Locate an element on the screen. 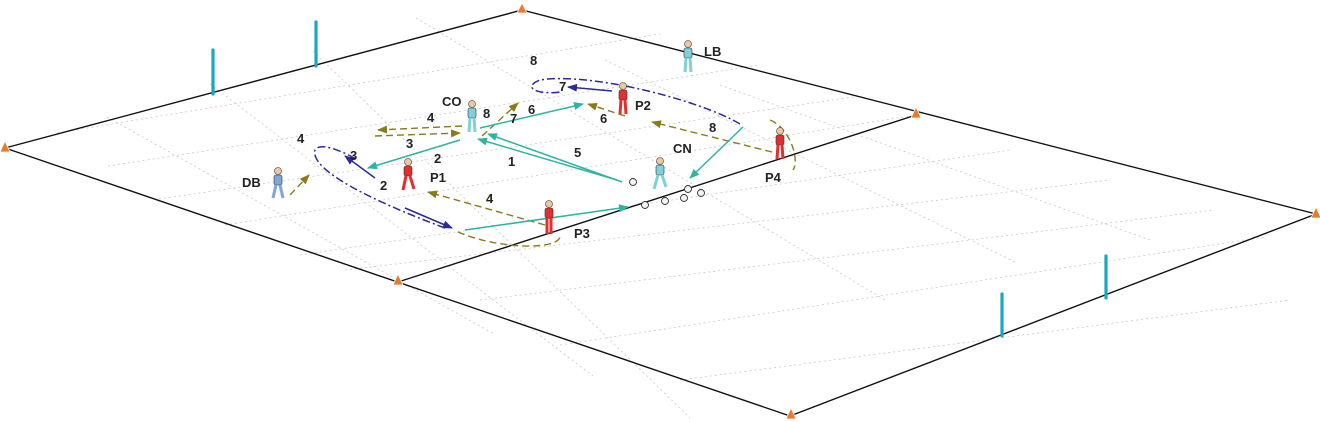 The image size is (1320, 422). dribble-loops is located at coordinates (527, 153).